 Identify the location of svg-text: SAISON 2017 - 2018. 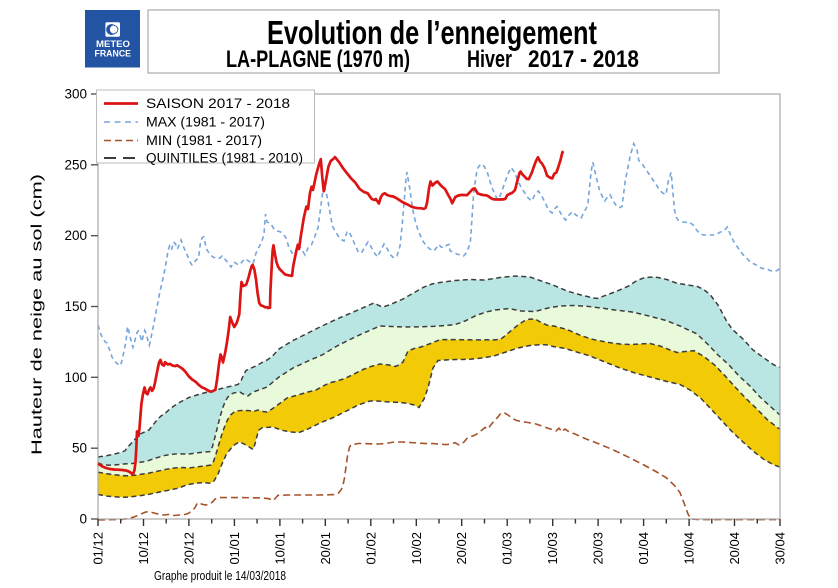
(218, 103).